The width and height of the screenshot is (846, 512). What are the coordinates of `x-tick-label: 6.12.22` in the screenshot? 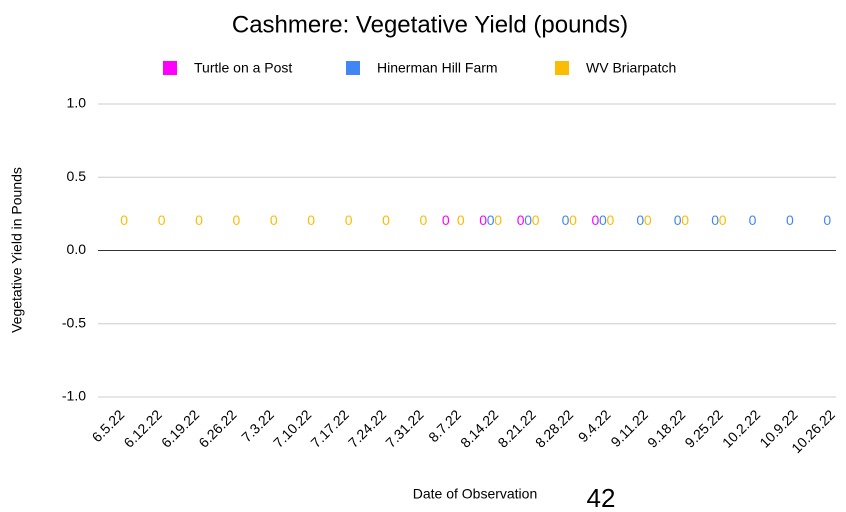 It's located at (142, 428).